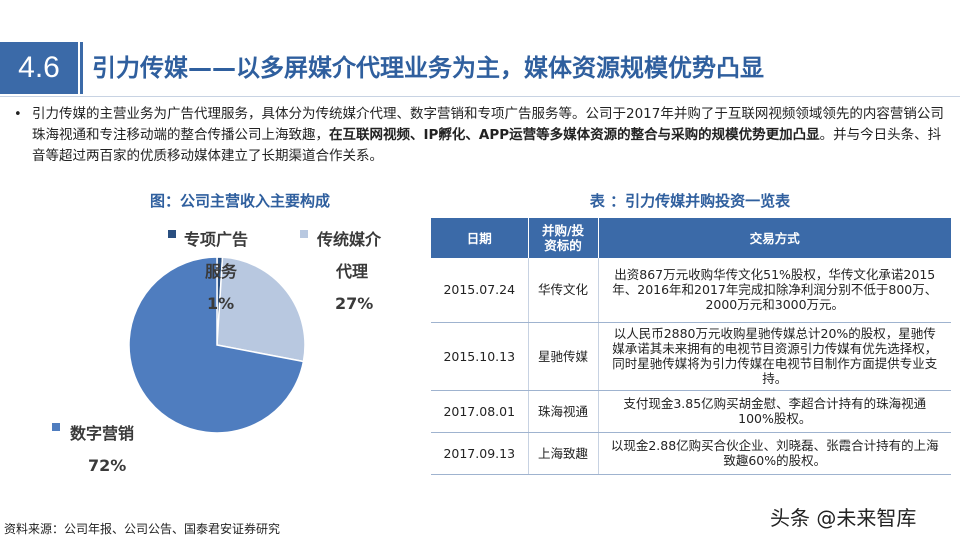  What do you see at coordinates (563, 230) in the screenshot?
I see `header-target-line1: 并购/投` at bounding box center [563, 230].